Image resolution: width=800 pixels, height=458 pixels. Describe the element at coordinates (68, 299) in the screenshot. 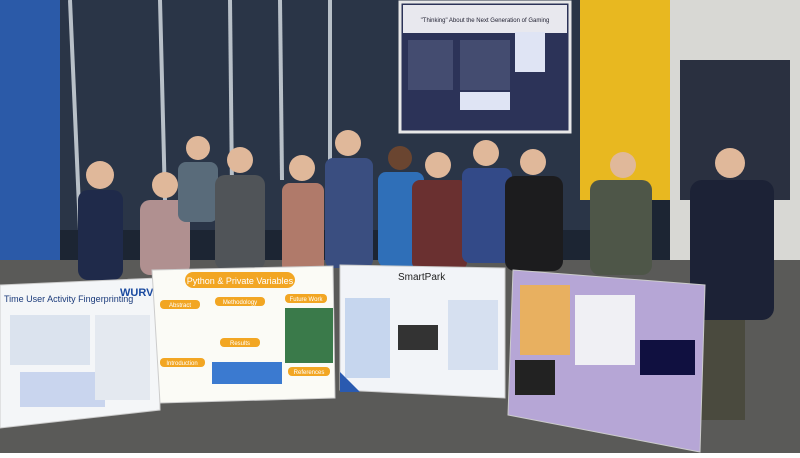

I see `poster-title: Time User Activity Fingerprinting` at that location.